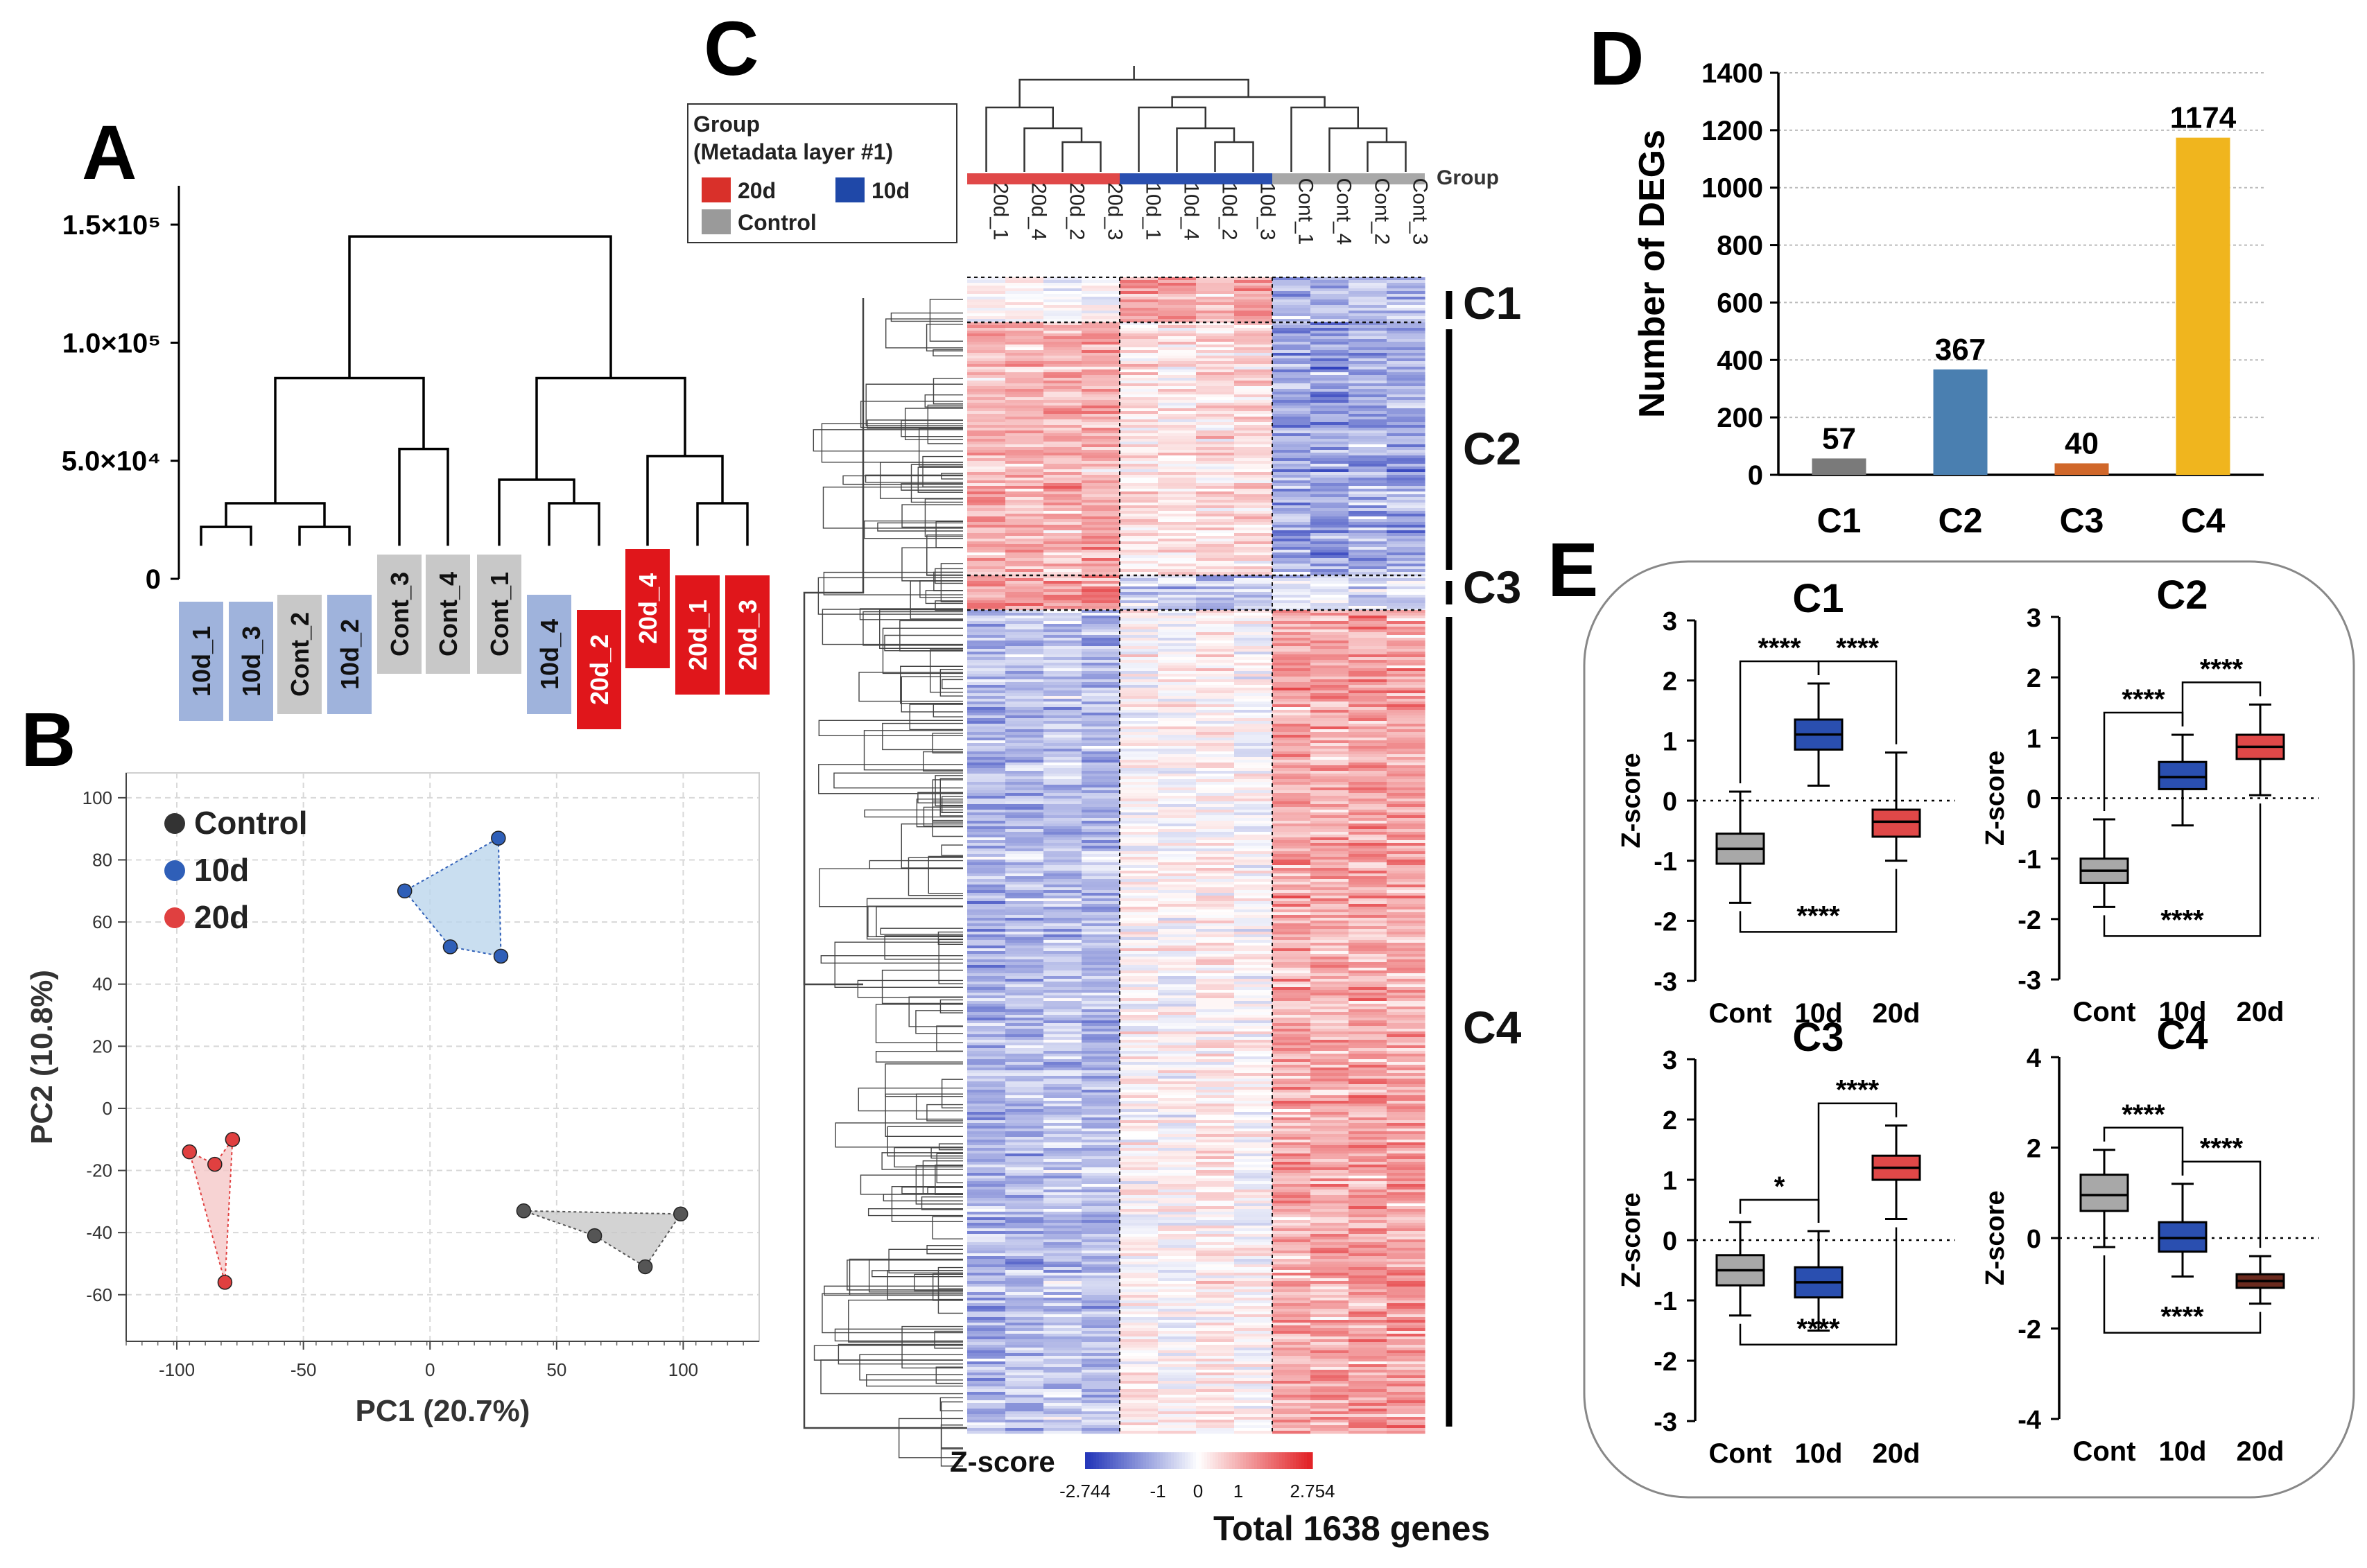 The height and width of the screenshot is (1568, 2367). What do you see at coordinates (1268, 211) in the screenshot?
I see `column-label: 10d_3` at bounding box center [1268, 211].